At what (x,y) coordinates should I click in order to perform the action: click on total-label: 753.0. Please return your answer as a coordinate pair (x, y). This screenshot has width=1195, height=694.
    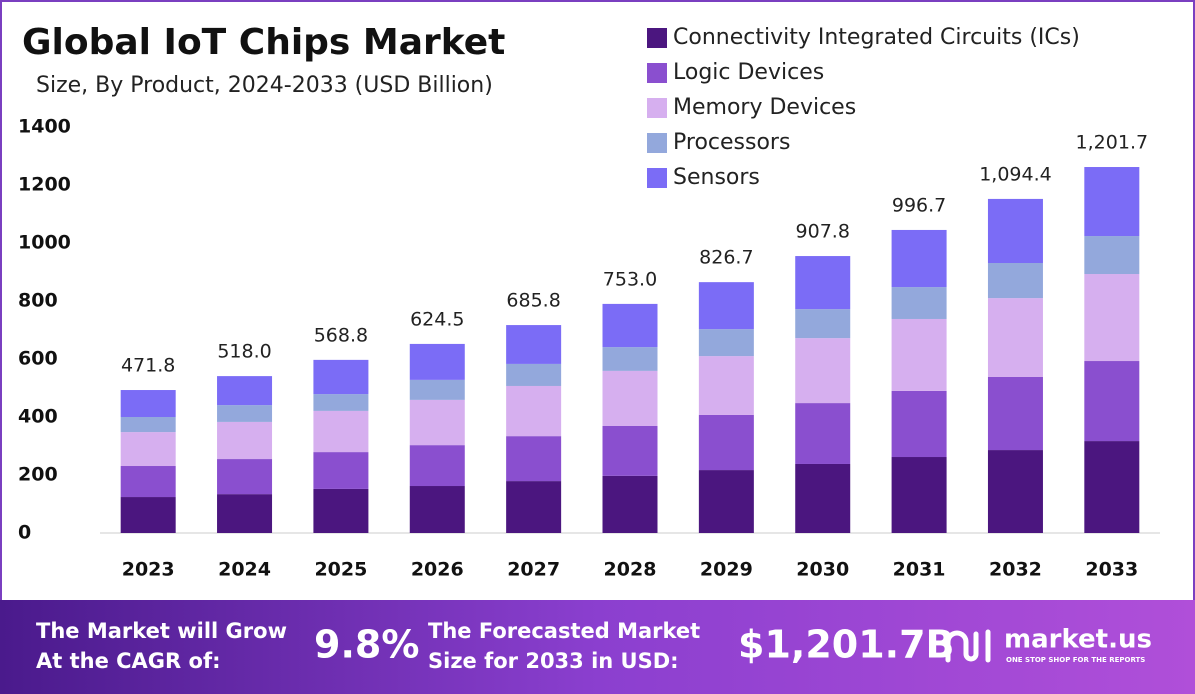
    Looking at the image, I should click on (630, 279).